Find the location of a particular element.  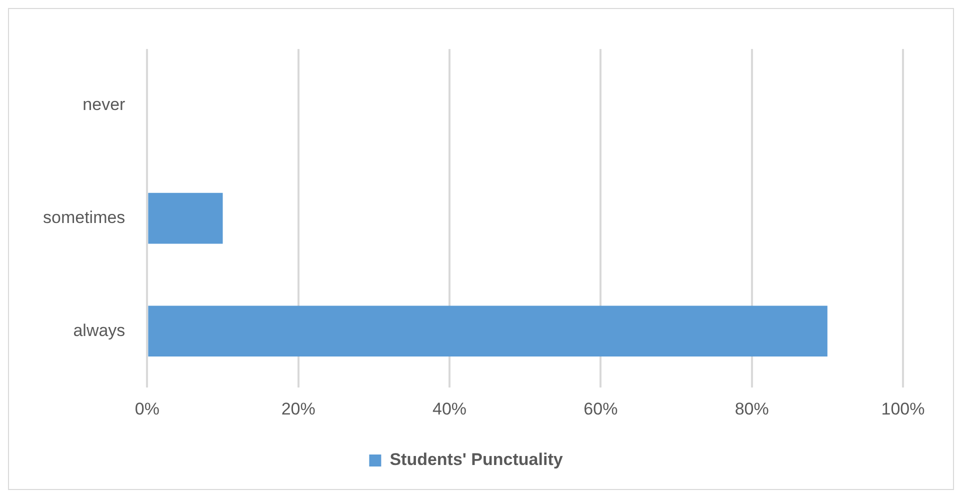

y-tick-label: always is located at coordinates (99, 330).